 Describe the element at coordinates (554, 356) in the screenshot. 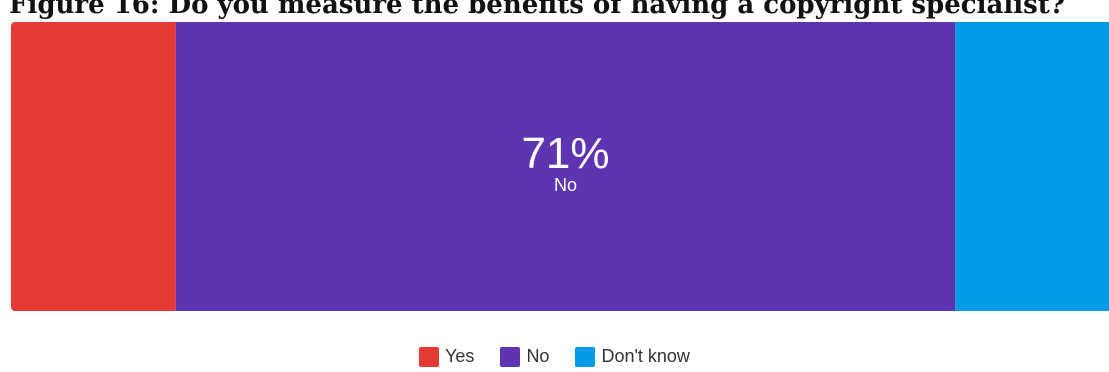

I see `chart-legend: Yes No Don't know` at that location.